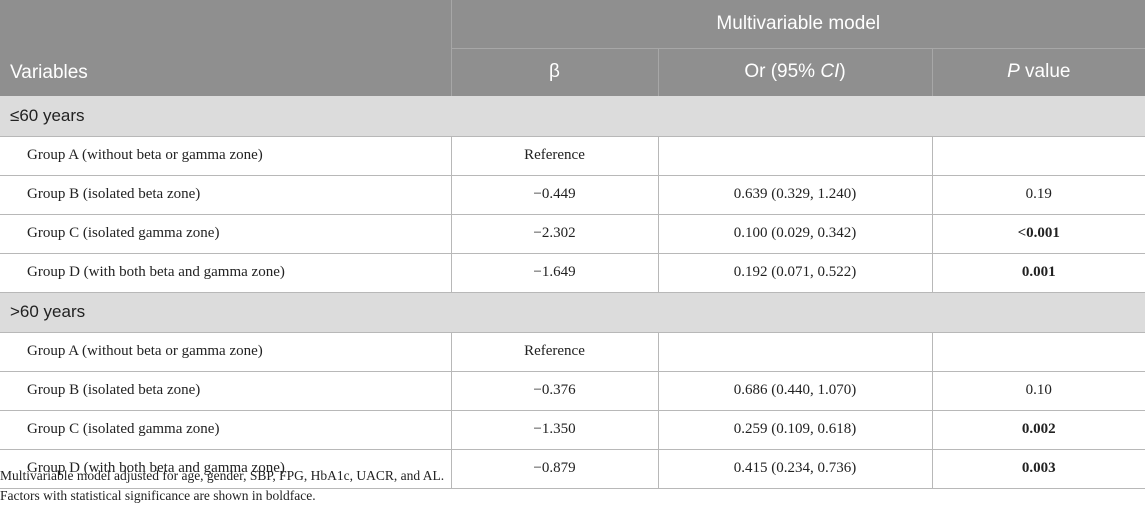  I want to click on cell-or: 0.259 (0.109, 0.618), so click(795, 430).